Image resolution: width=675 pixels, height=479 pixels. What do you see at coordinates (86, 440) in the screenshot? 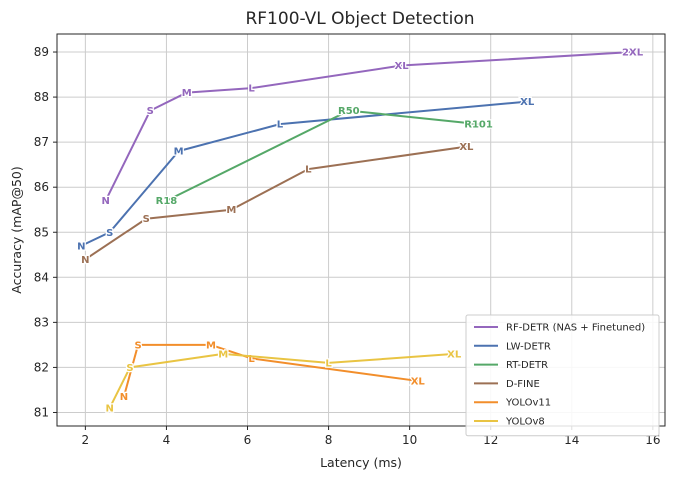
I see `x-tick-label: 2` at bounding box center [86, 440].